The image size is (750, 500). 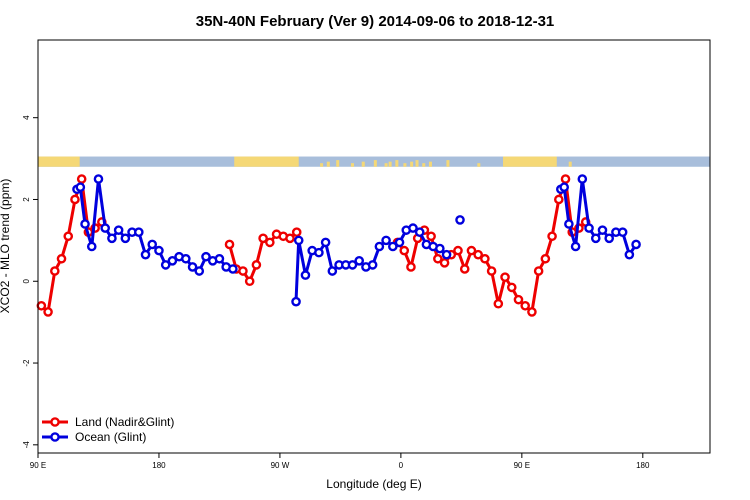 What do you see at coordinates (26, 280) in the screenshot?
I see `y-tick-label: 0` at bounding box center [26, 280].